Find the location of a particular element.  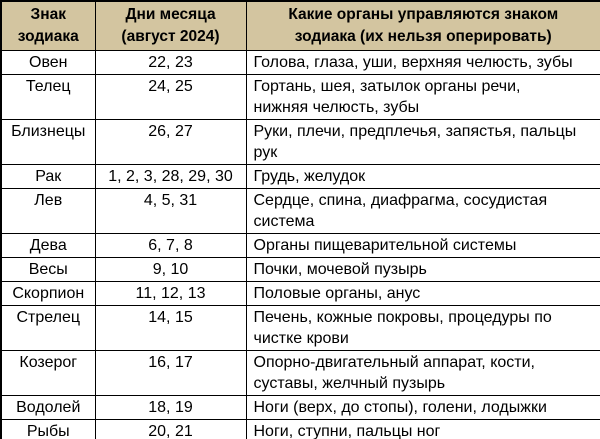

days-cell: 18, 19 is located at coordinates (170, 407).